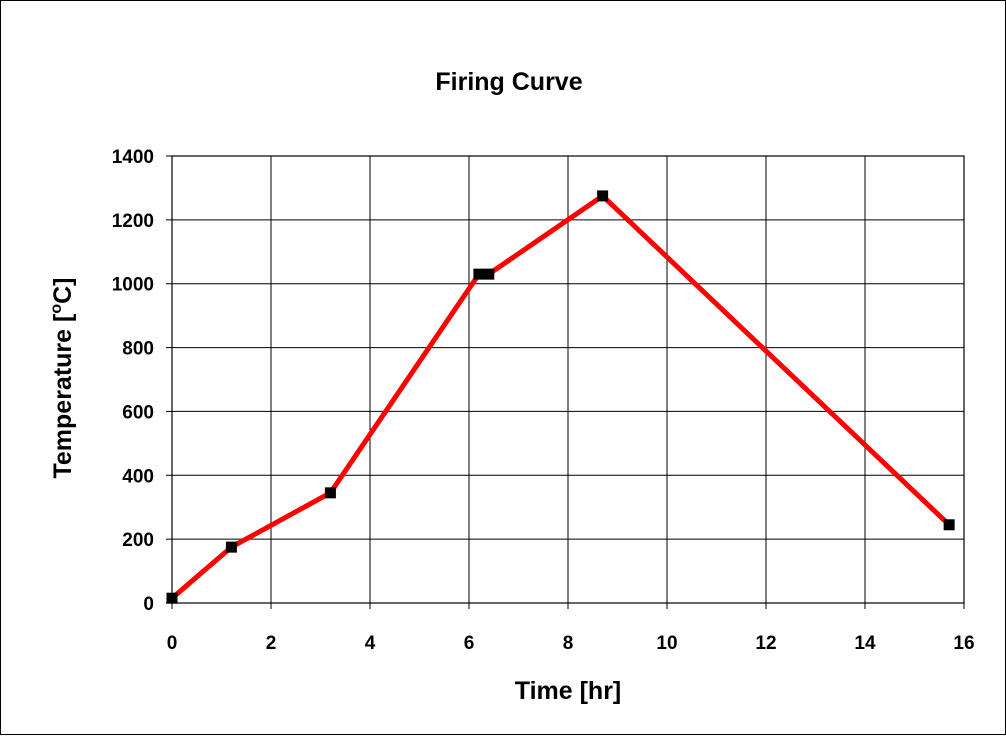 This screenshot has width=1006, height=739. I want to click on x-tick-label: 10, so click(666, 643).